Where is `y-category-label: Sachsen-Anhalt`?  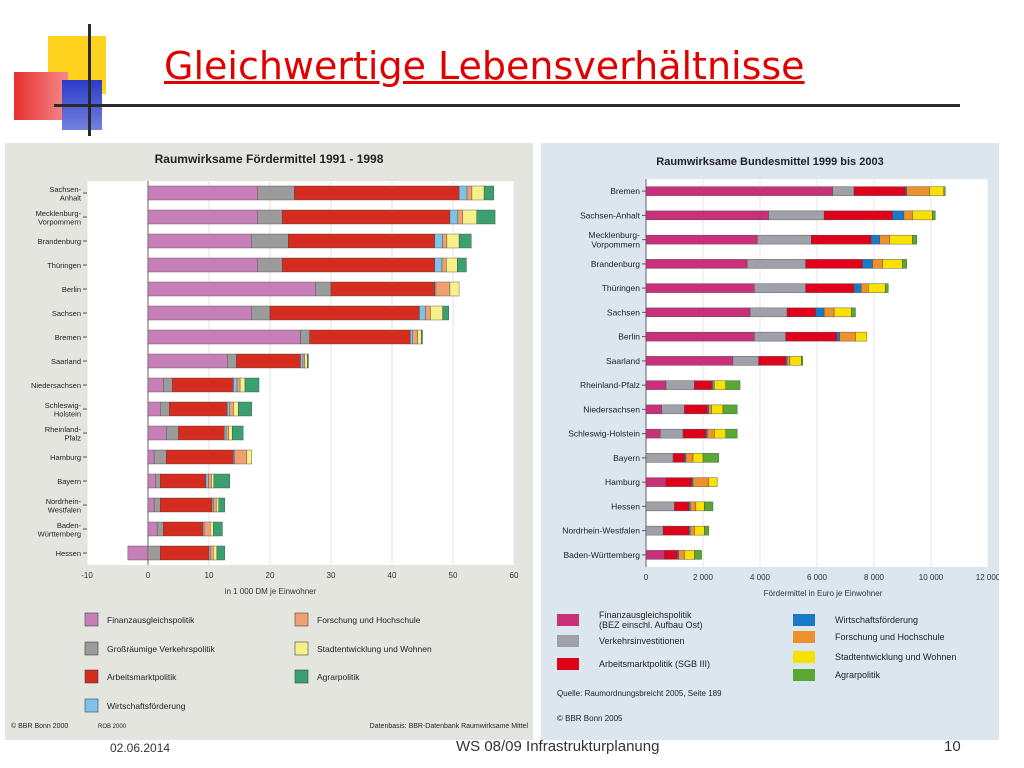 y-category-label: Sachsen-Anhalt is located at coordinates (65, 194).